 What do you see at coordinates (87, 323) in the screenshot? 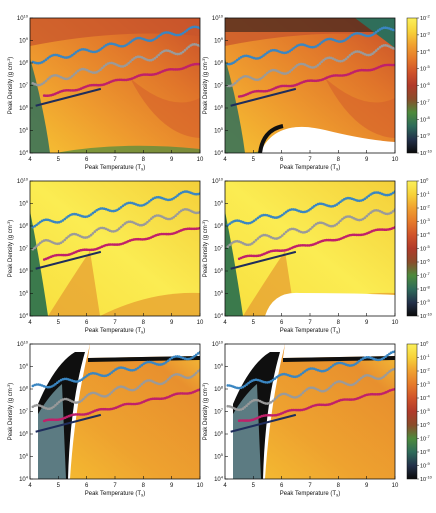
I see `x-tick-label: 6` at bounding box center [87, 323].